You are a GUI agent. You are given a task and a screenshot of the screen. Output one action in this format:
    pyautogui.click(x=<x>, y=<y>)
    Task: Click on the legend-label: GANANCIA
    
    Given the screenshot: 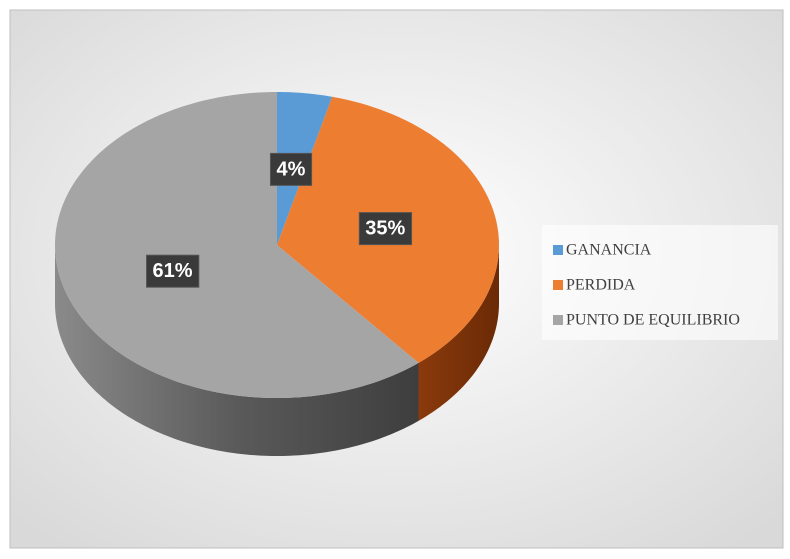 What is the action you would take?
    pyautogui.click(x=609, y=250)
    